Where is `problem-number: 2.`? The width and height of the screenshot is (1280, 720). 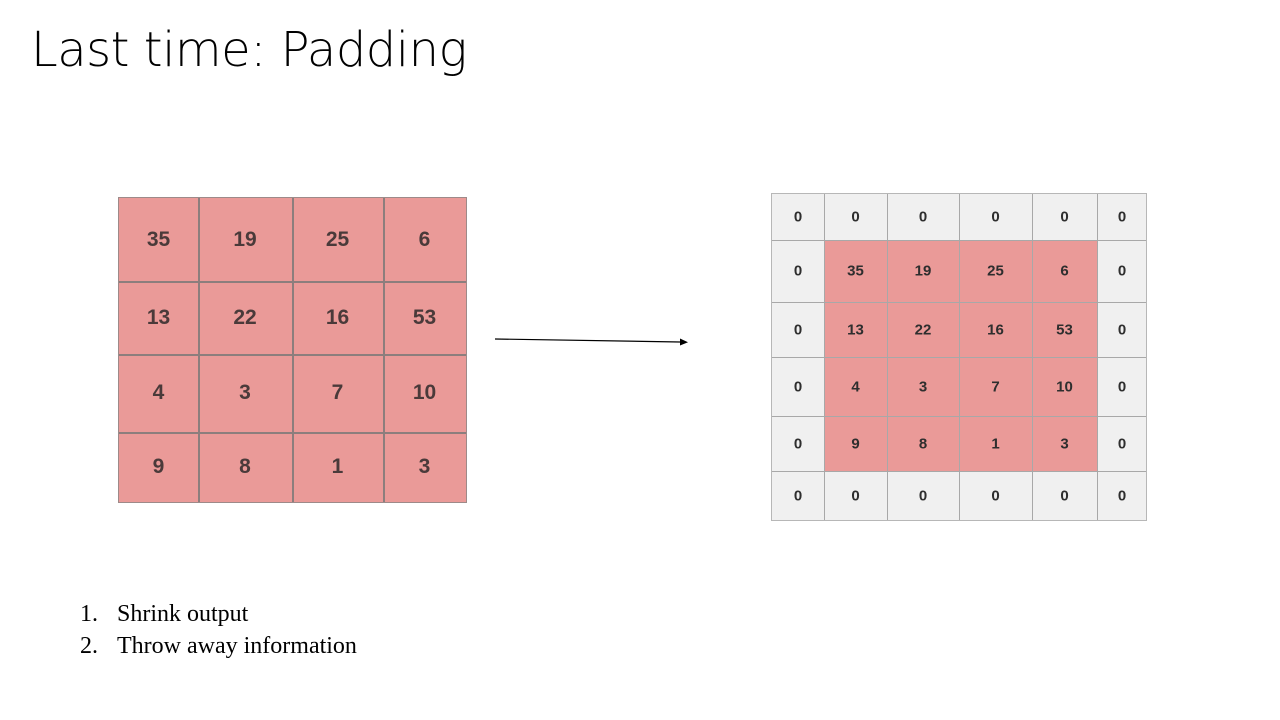 problem-number: 2. is located at coordinates (89, 646).